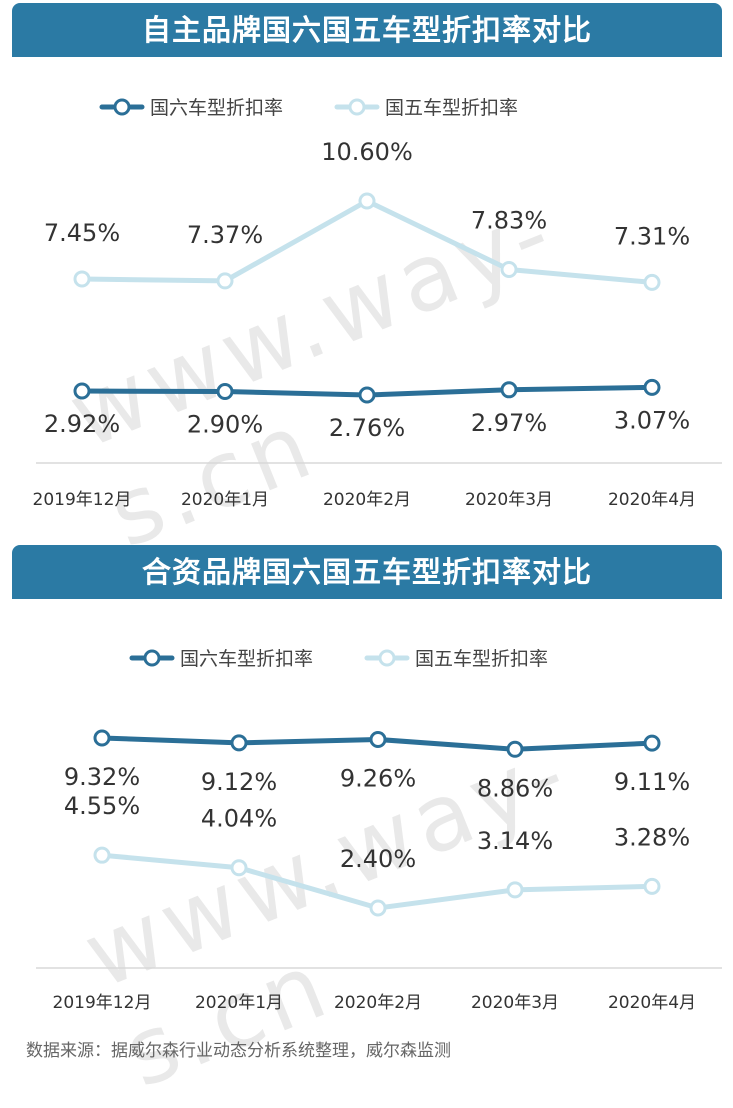 This screenshot has width=733, height=1108. What do you see at coordinates (367, 428) in the screenshot?
I see `data-label: 2.76%` at bounding box center [367, 428].